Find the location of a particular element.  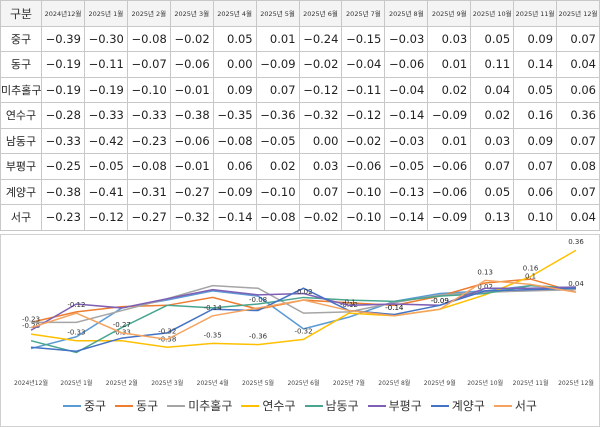

legend-item: 연수구 is located at coordinates (268, 405).